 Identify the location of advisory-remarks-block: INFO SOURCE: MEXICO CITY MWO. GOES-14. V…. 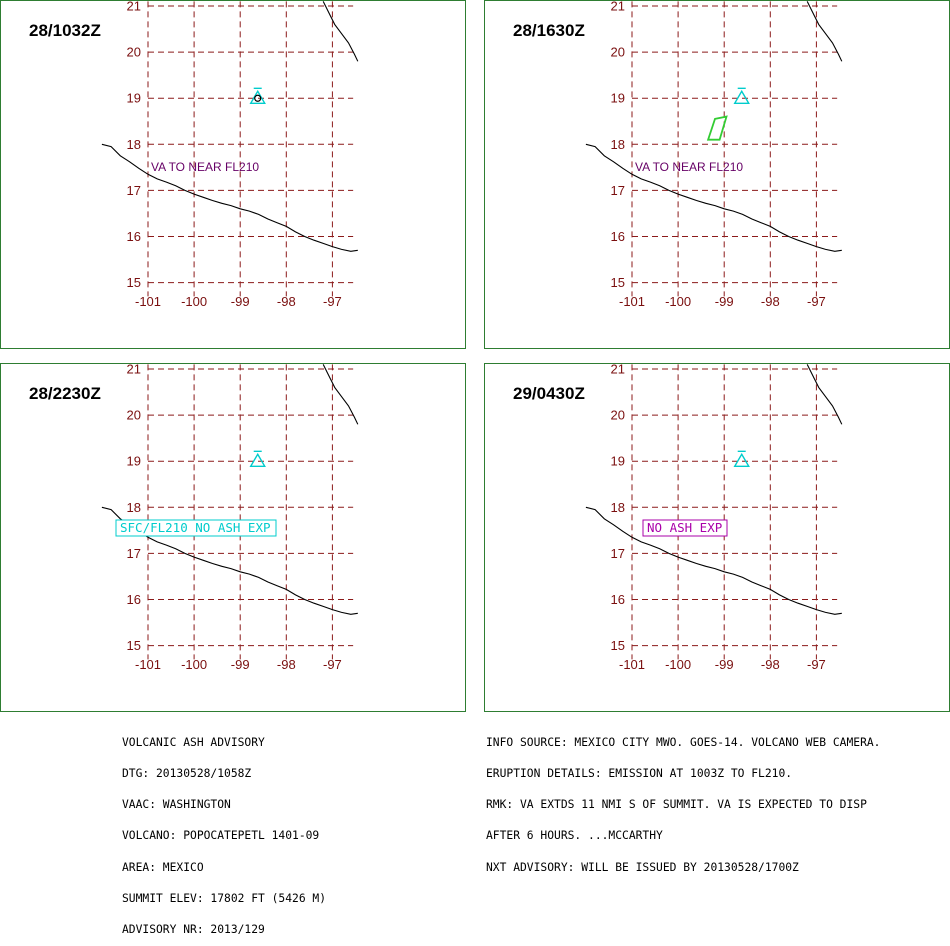
(683, 800).